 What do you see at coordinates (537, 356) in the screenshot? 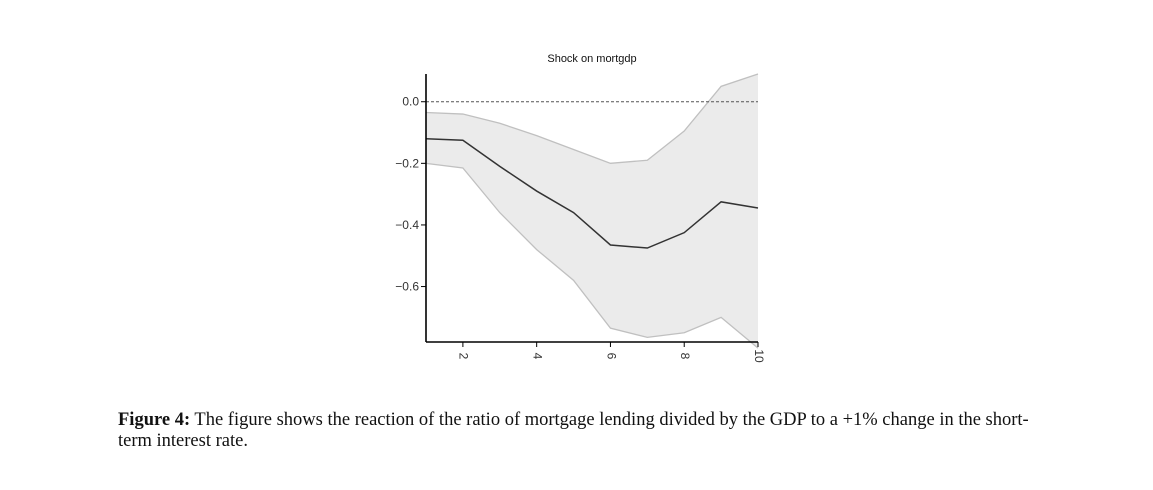
I see `x-tick-label: 4` at bounding box center [537, 356].